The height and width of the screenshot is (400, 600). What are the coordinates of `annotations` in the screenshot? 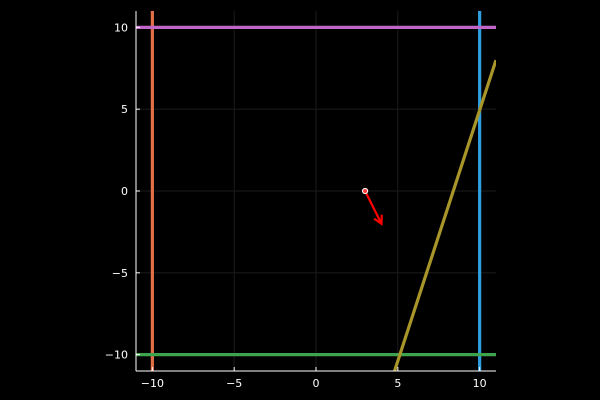 It's located at (372, 206).